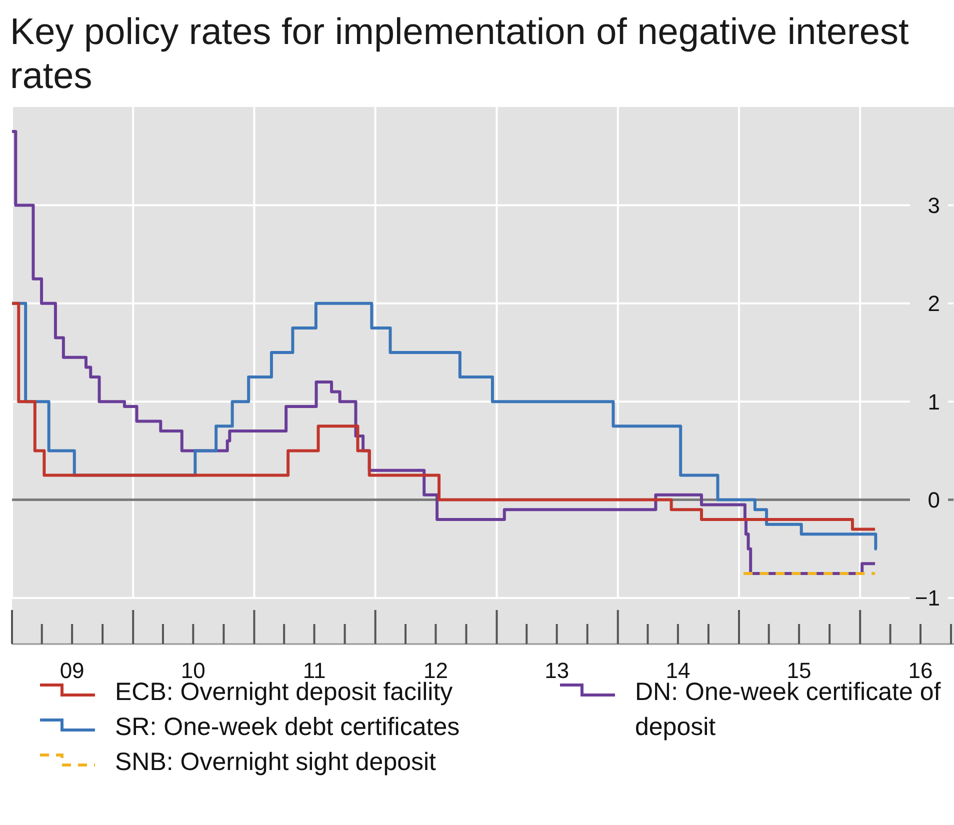 The image size is (954, 825). Describe the element at coordinates (934, 401) in the screenshot. I see `y-tick-label: 1` at that location.